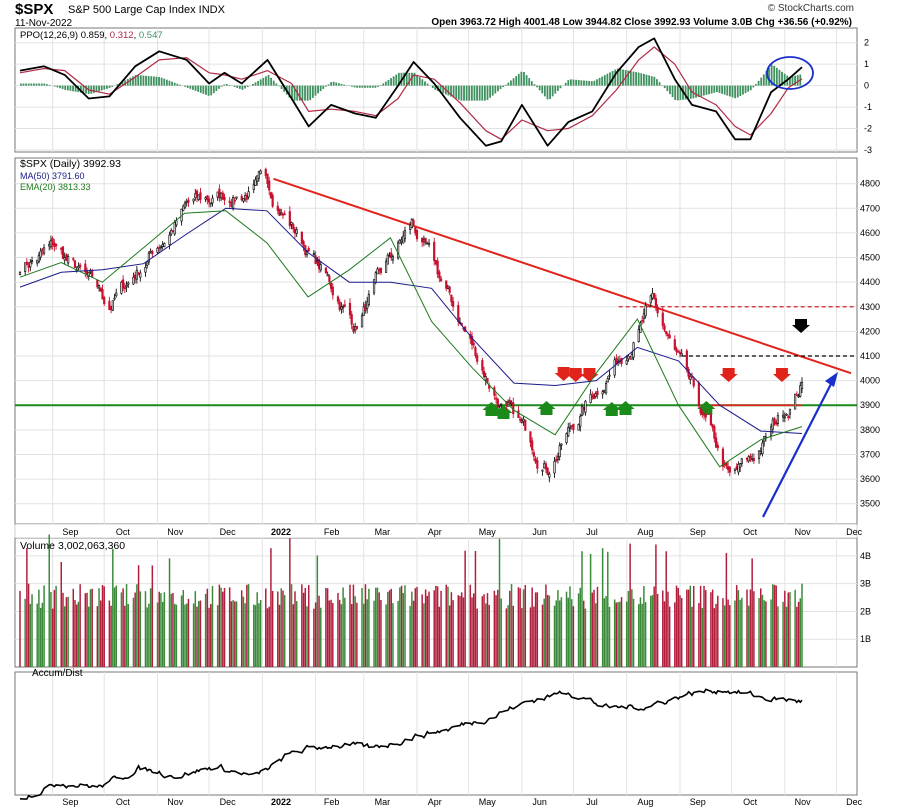 This screenshot has height=811, width=900. What do you see at coordinates (803, 532) in the screenshot?
I see `x-tick-label: Nov` at bounding box center [803, 532].